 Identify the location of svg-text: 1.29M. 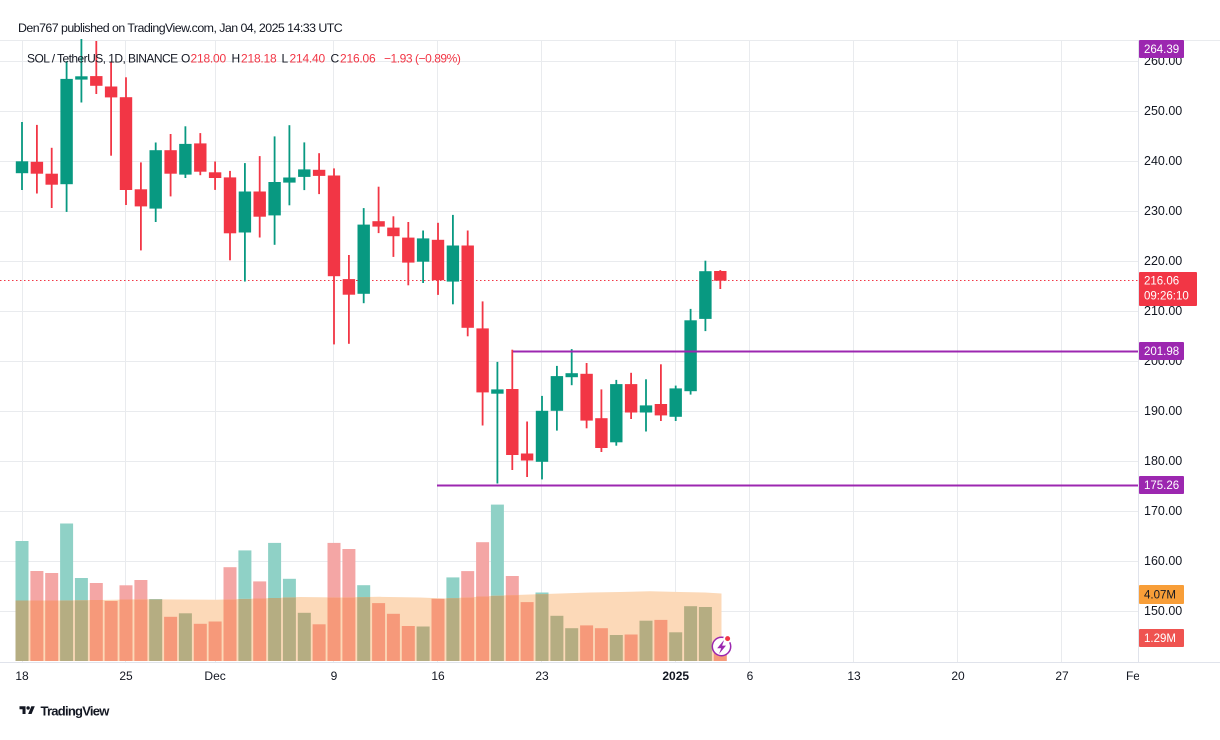
(1160, 639).